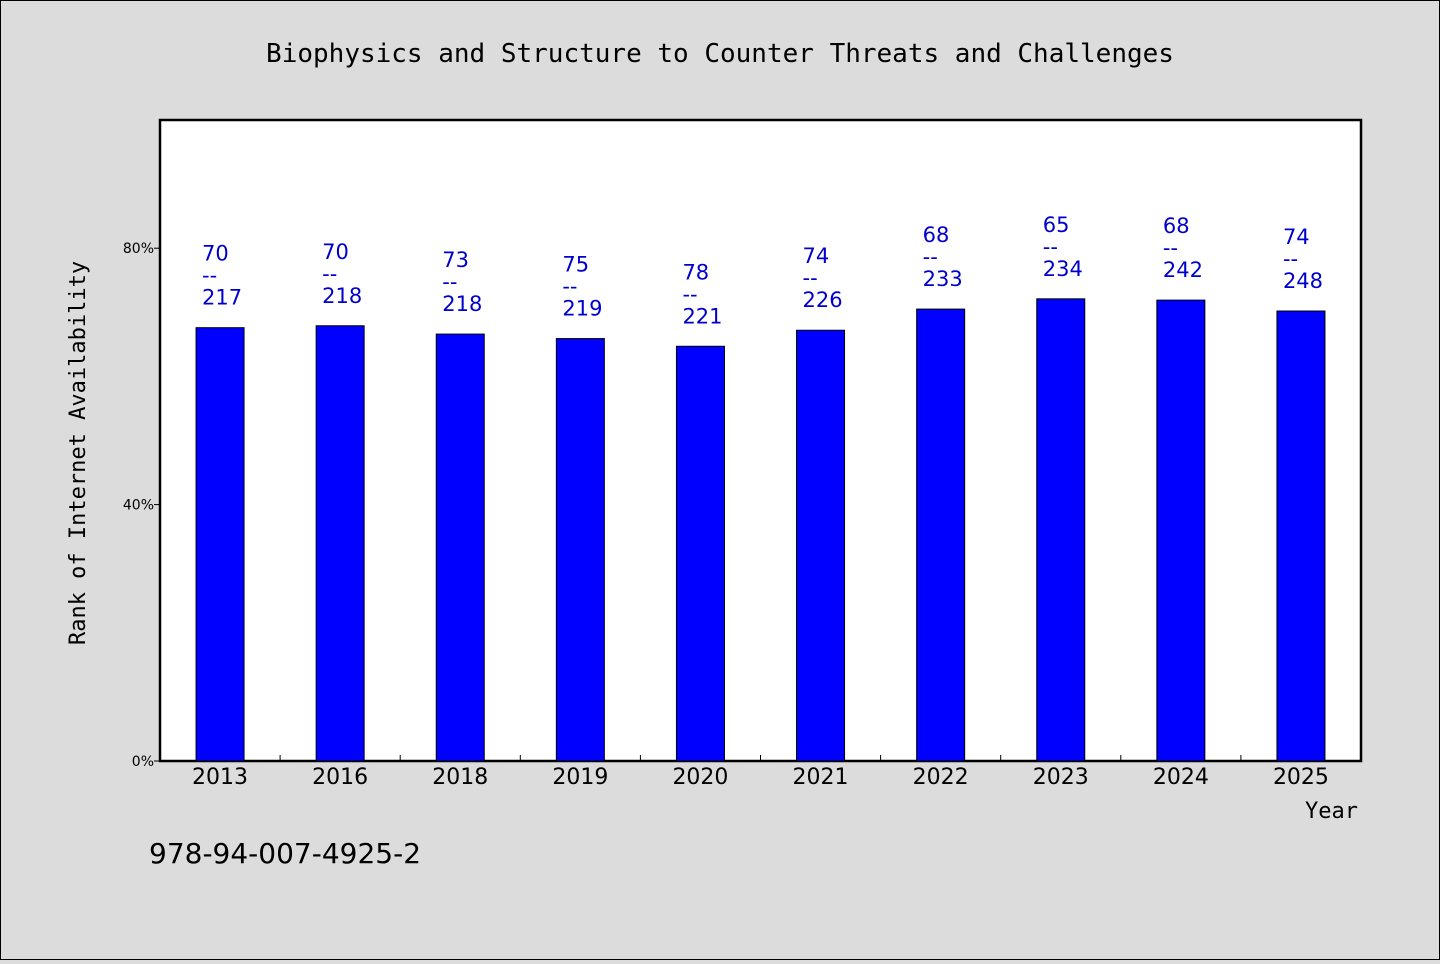 This screenshot has height=964, width=1440. Describe the element at coordinates (460, 547) in the screenshot. I see `bar-2018` at that location.